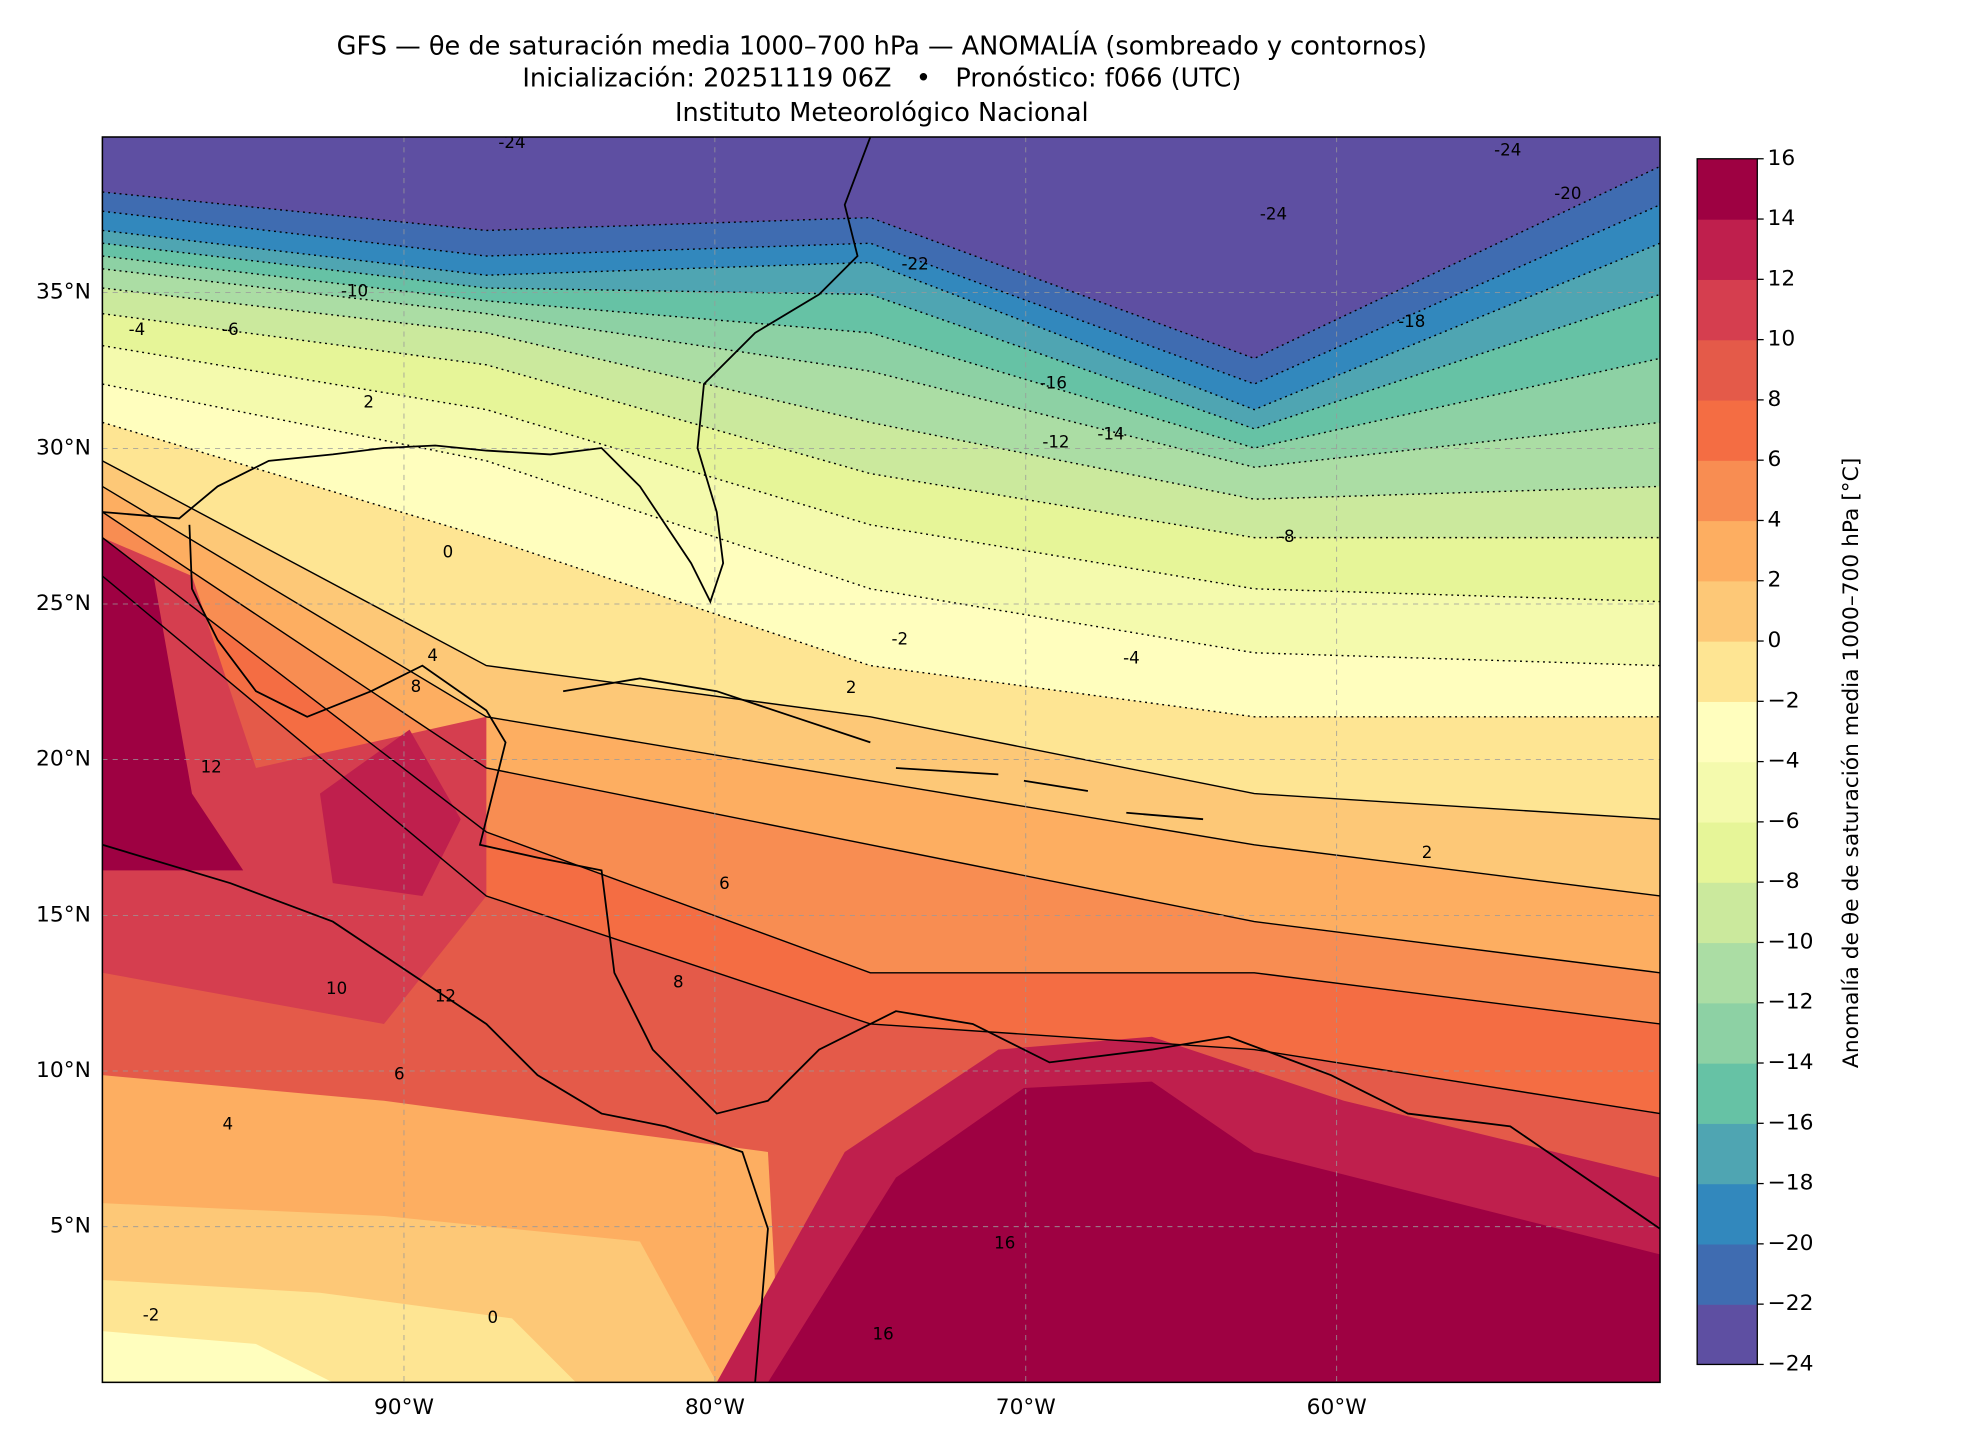  Describe the element at coordinates (70, 1226) in the screenshot. I see `lat-tick-label: 5°N` at that location.